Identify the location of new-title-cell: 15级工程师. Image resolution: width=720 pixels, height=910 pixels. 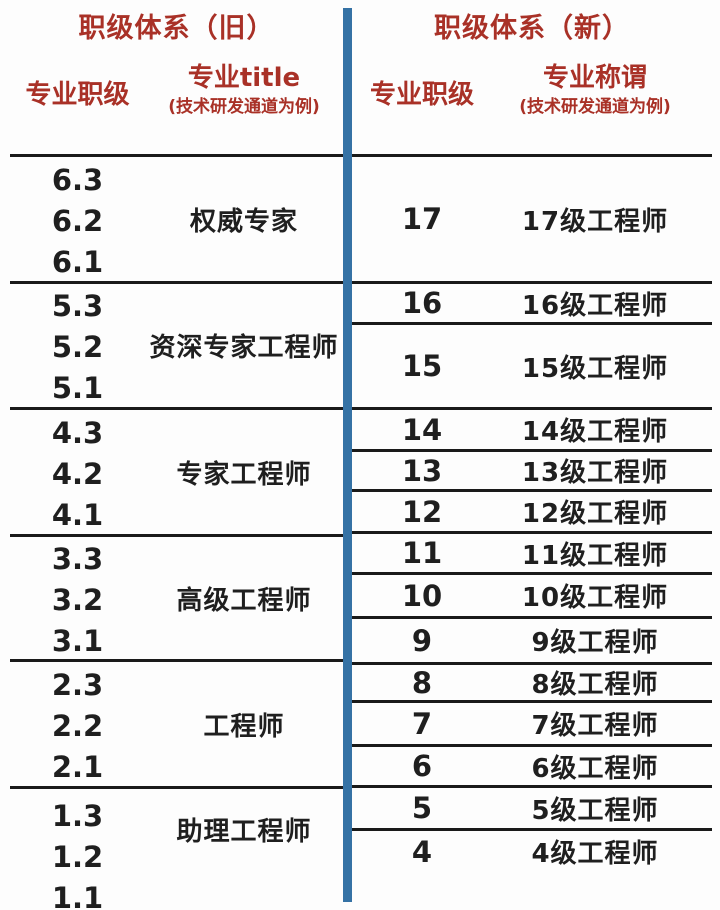
(595, 368).